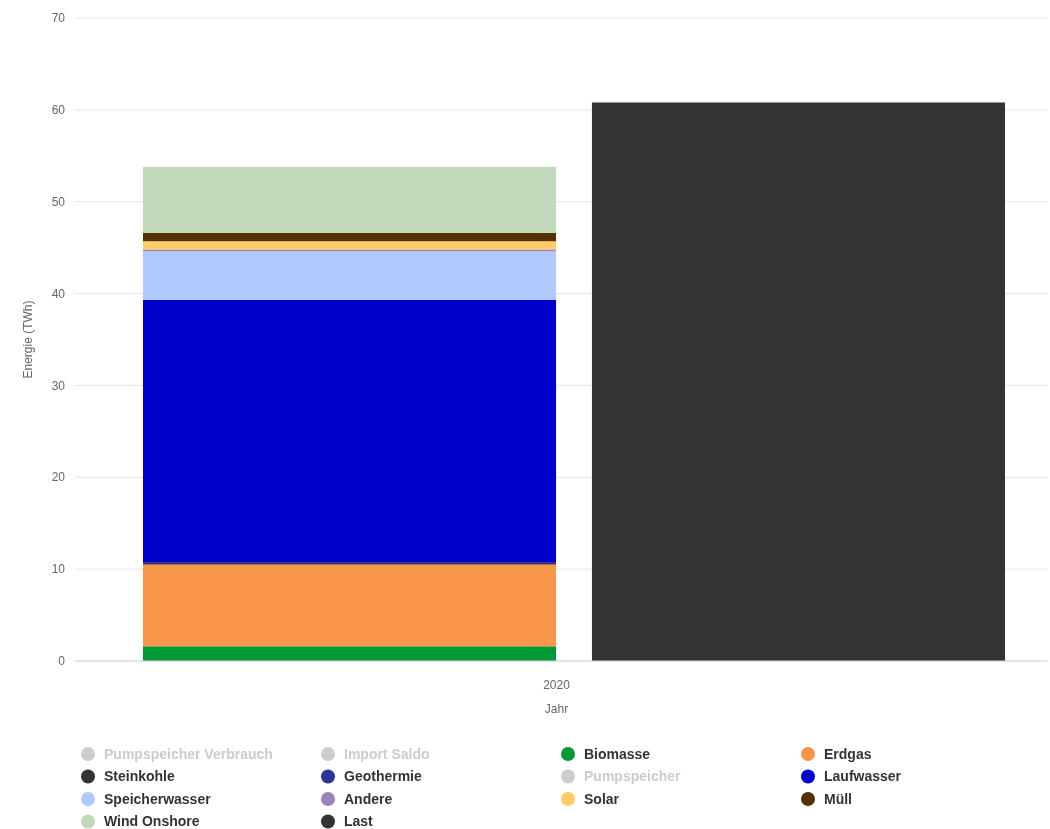 Image resolution: width=1050 pixels, height=829 pixels. I want to click on x-axis-title: Jahr, so click(556, 709).